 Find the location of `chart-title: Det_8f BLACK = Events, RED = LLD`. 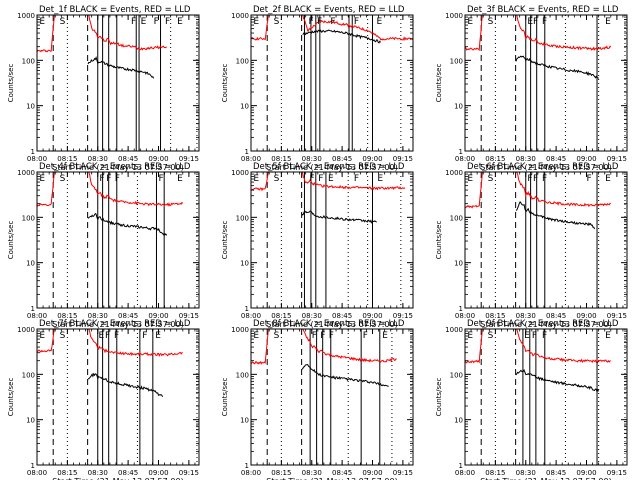

chart-title: Det_8f BLACK = Events, RED = LLD is located at coordinates (329, 324).